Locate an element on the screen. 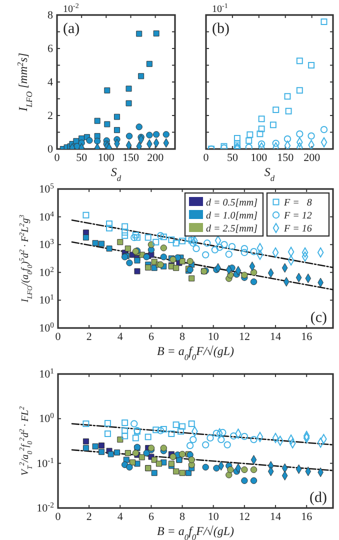 The height and width of the screenshot is (540, 339). legend-label: F = 16 is located at coordinates (297, 229).